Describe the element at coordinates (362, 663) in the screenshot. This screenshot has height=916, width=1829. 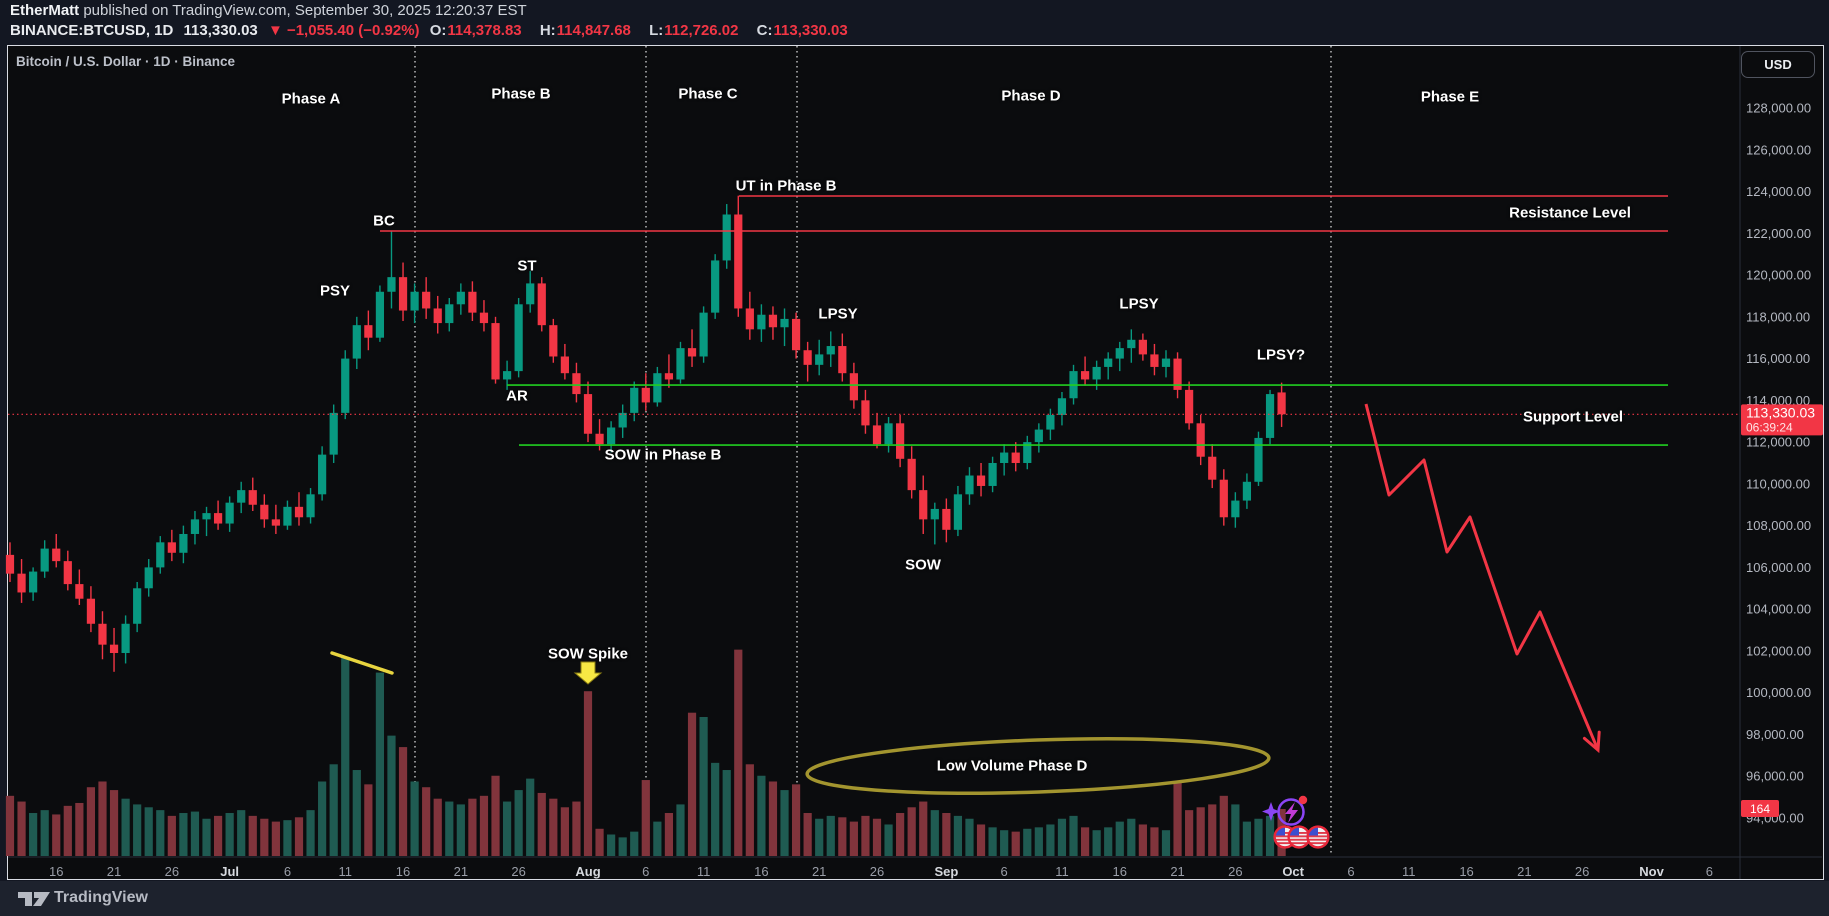
I see `volume-trendline` at that location.